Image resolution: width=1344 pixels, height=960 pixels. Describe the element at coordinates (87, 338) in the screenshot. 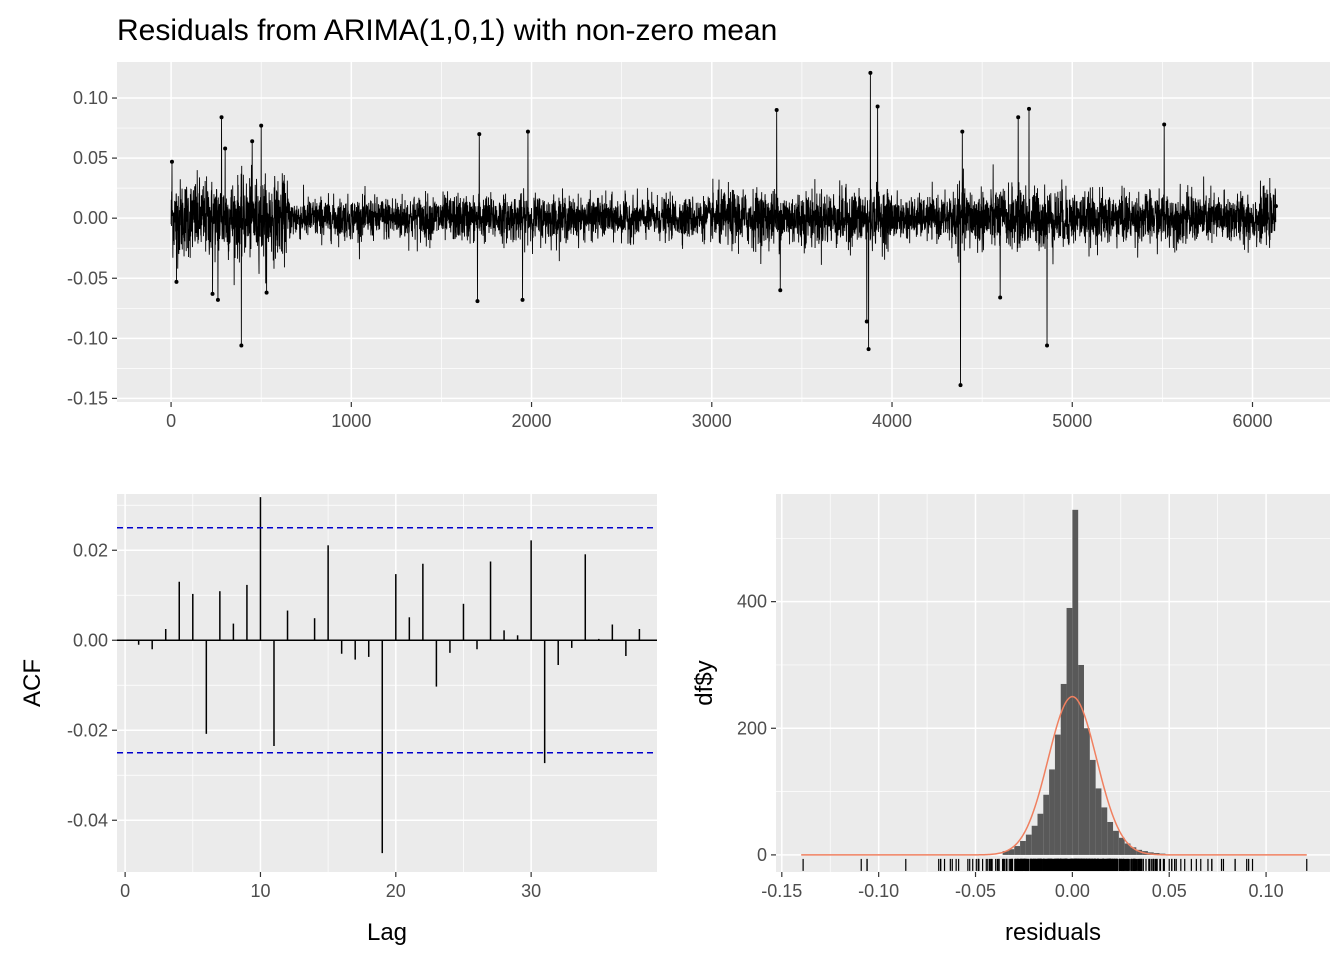

I see `y-tick-label: -0.10` at that location.